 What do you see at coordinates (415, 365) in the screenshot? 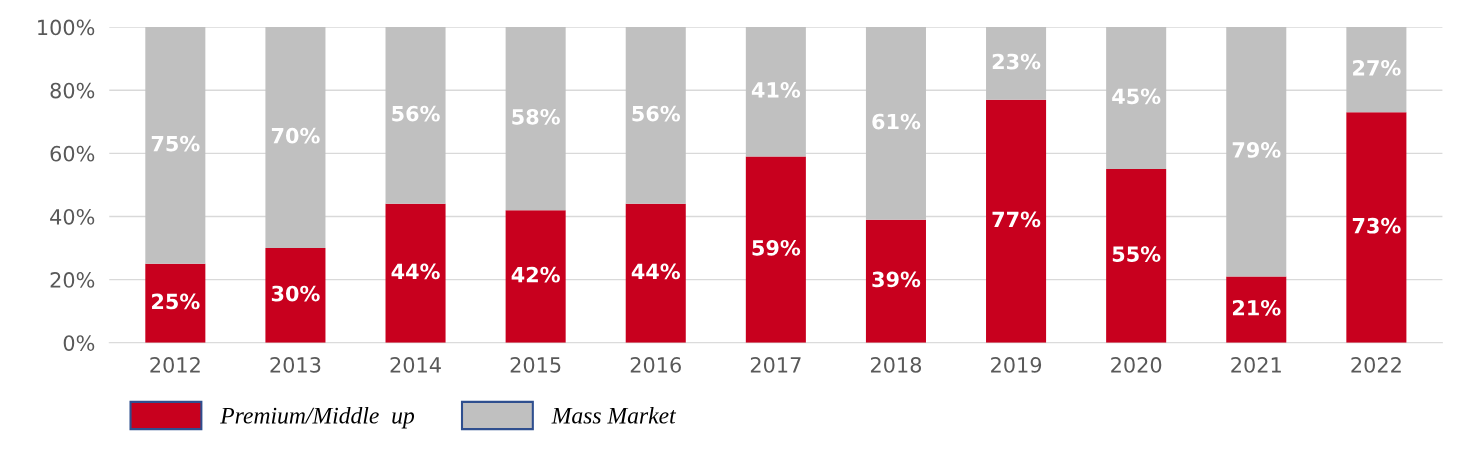
I see `x-tick-label: 2014` at bounding box center [415, 365].